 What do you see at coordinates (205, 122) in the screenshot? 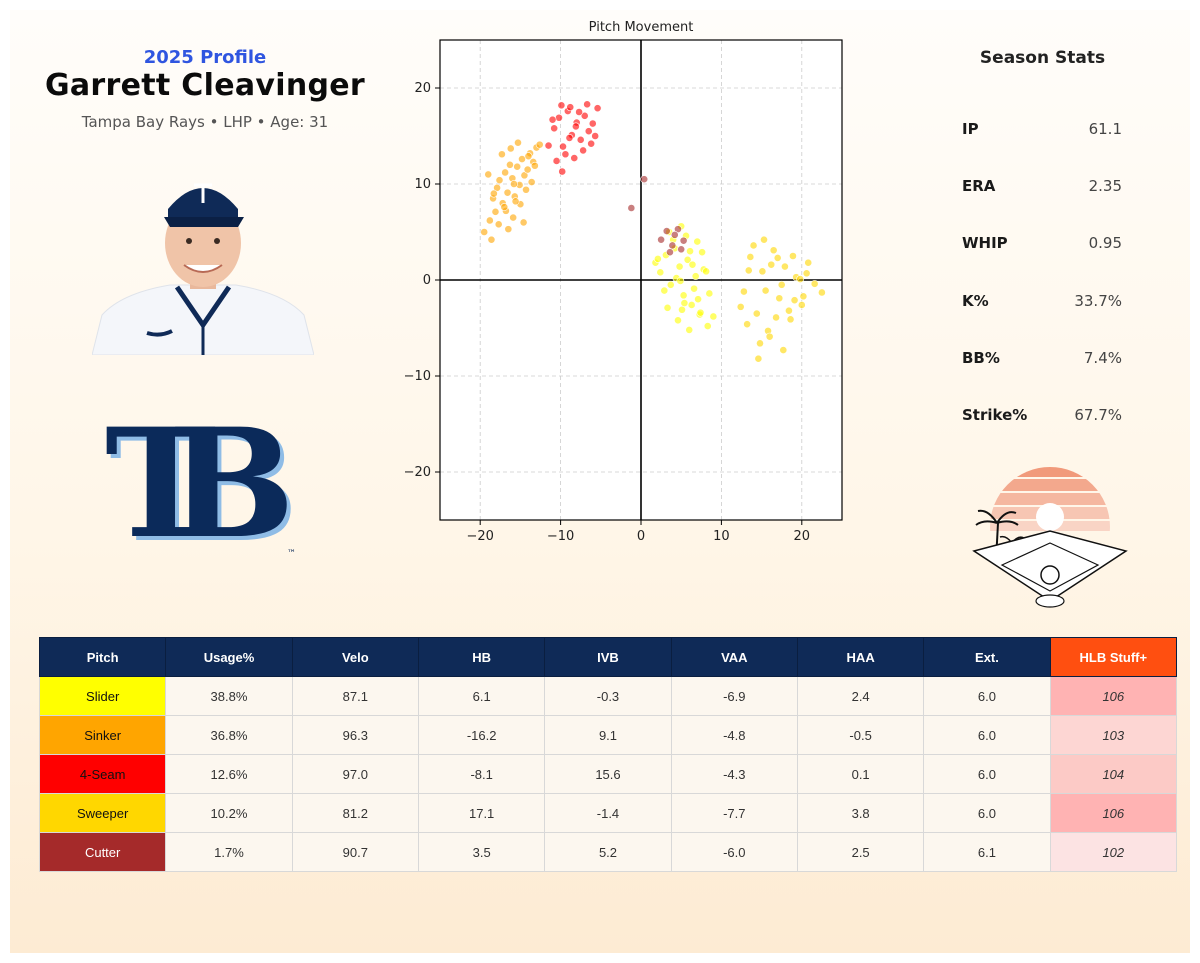
I see `player-subline: Tampa Bay Rays • LHP • Age: 31` at bounding box center [205, 122].